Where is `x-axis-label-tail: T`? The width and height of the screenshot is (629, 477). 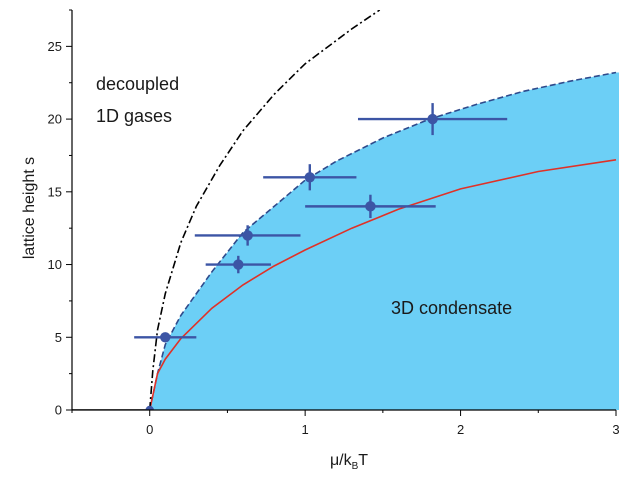 x-axis-label-tail: T is located at coordinates (363, 460).